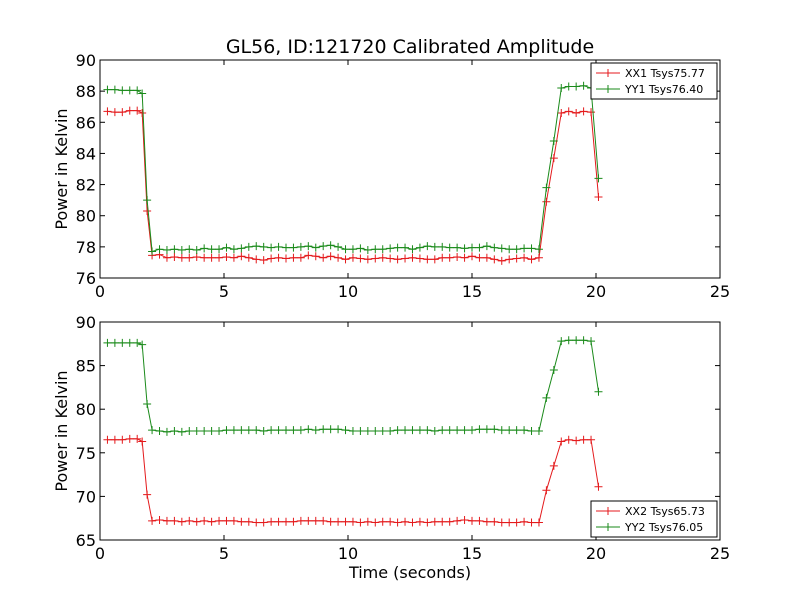 The height and width of the screenshot is (600, 800). What do you see at coordinates (472, 553) in the screenshot?
I see `chart-1-xtick-label: 15` at bounding box center [472, 553].